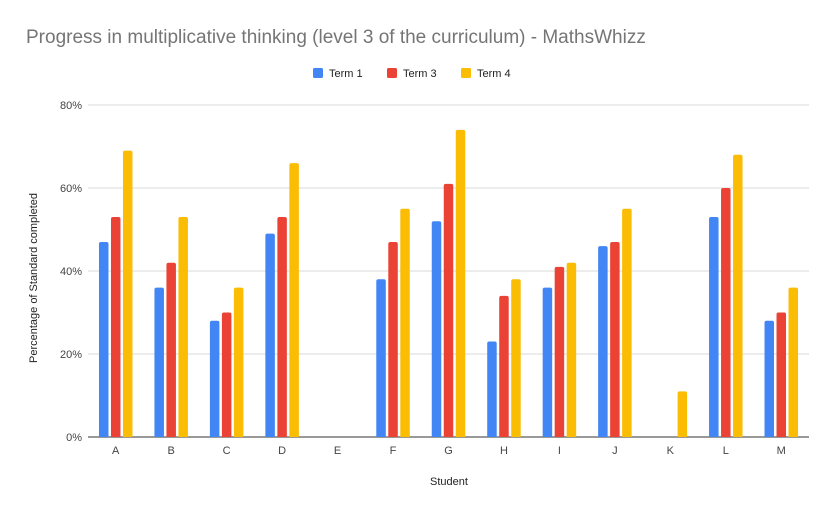  What do you see at coordinates (282, 451) in the screenshot?
I see `x-tick-label: D` at bounding box center [282, 451].